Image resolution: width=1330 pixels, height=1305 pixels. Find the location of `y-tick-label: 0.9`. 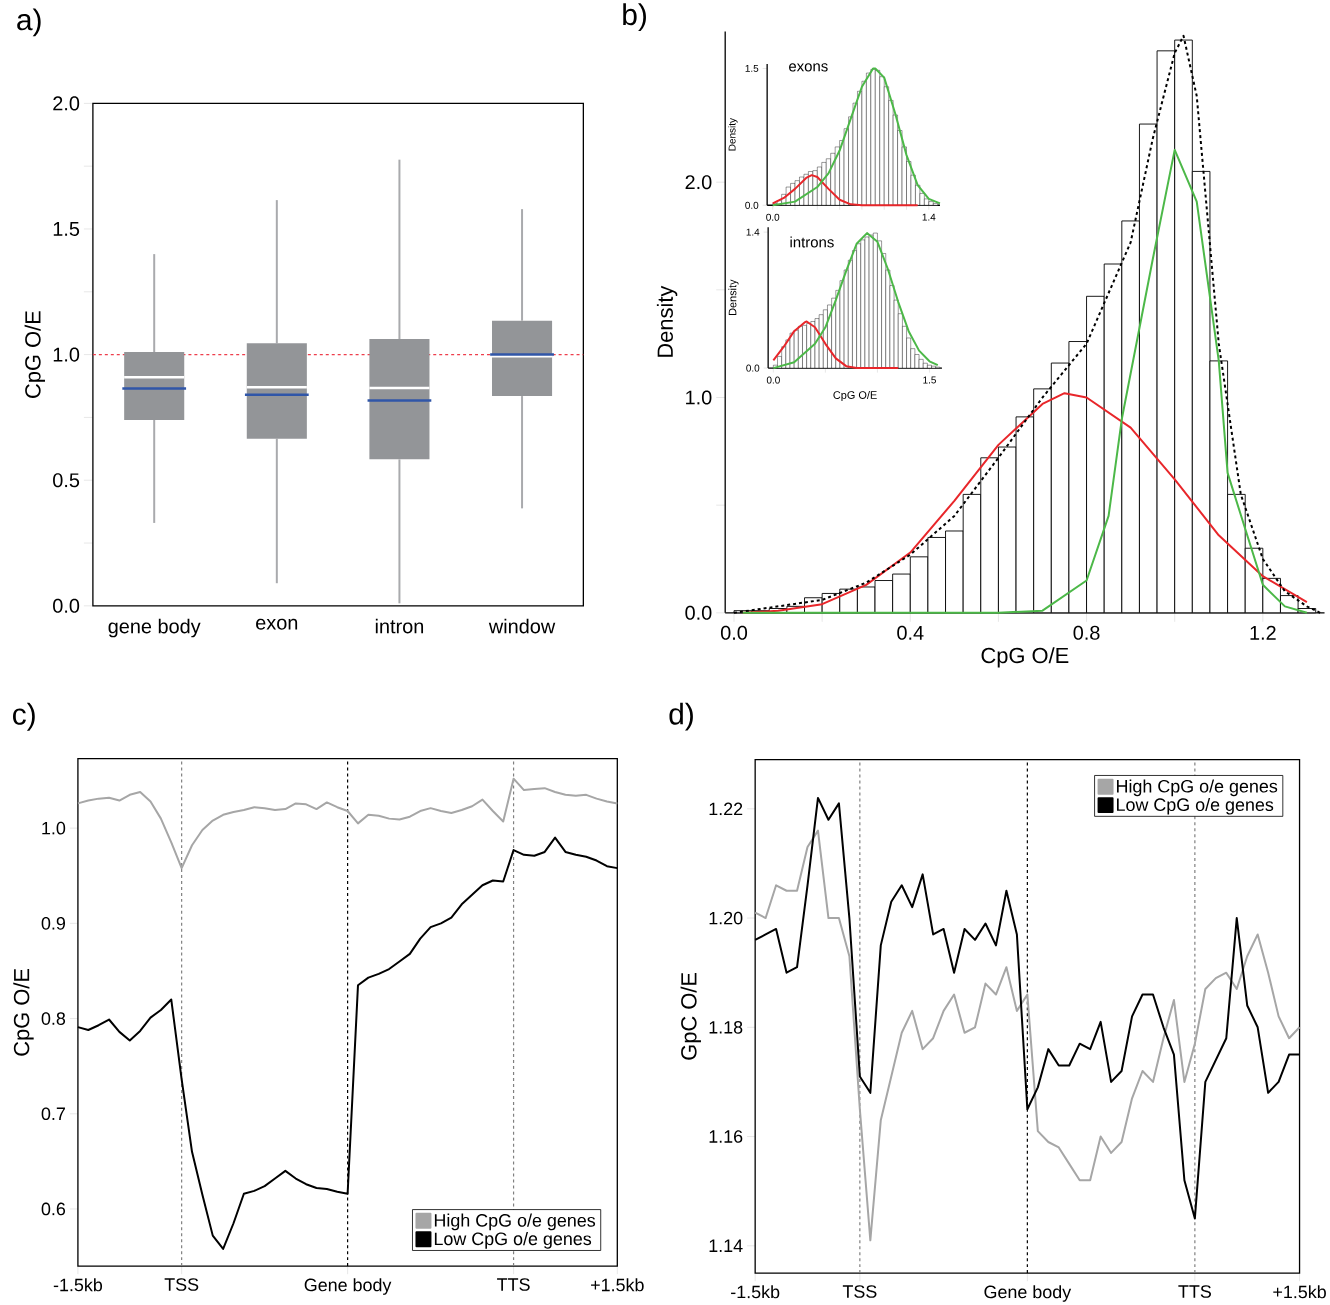

y-tick-label: 0.9 is located at coordinates (53, 923).